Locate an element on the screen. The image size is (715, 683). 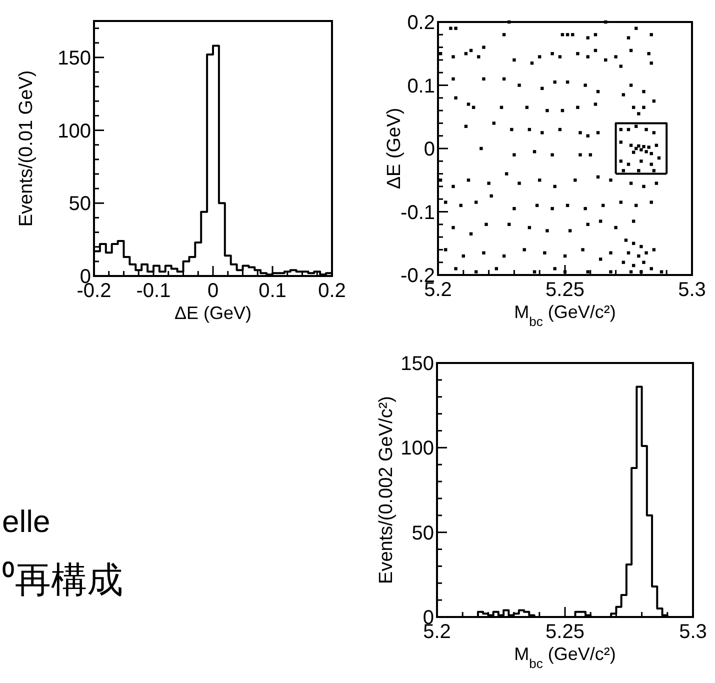
y-axis-title: Events/(0.002 GeV/c²) is located at coordinates (386, 490).